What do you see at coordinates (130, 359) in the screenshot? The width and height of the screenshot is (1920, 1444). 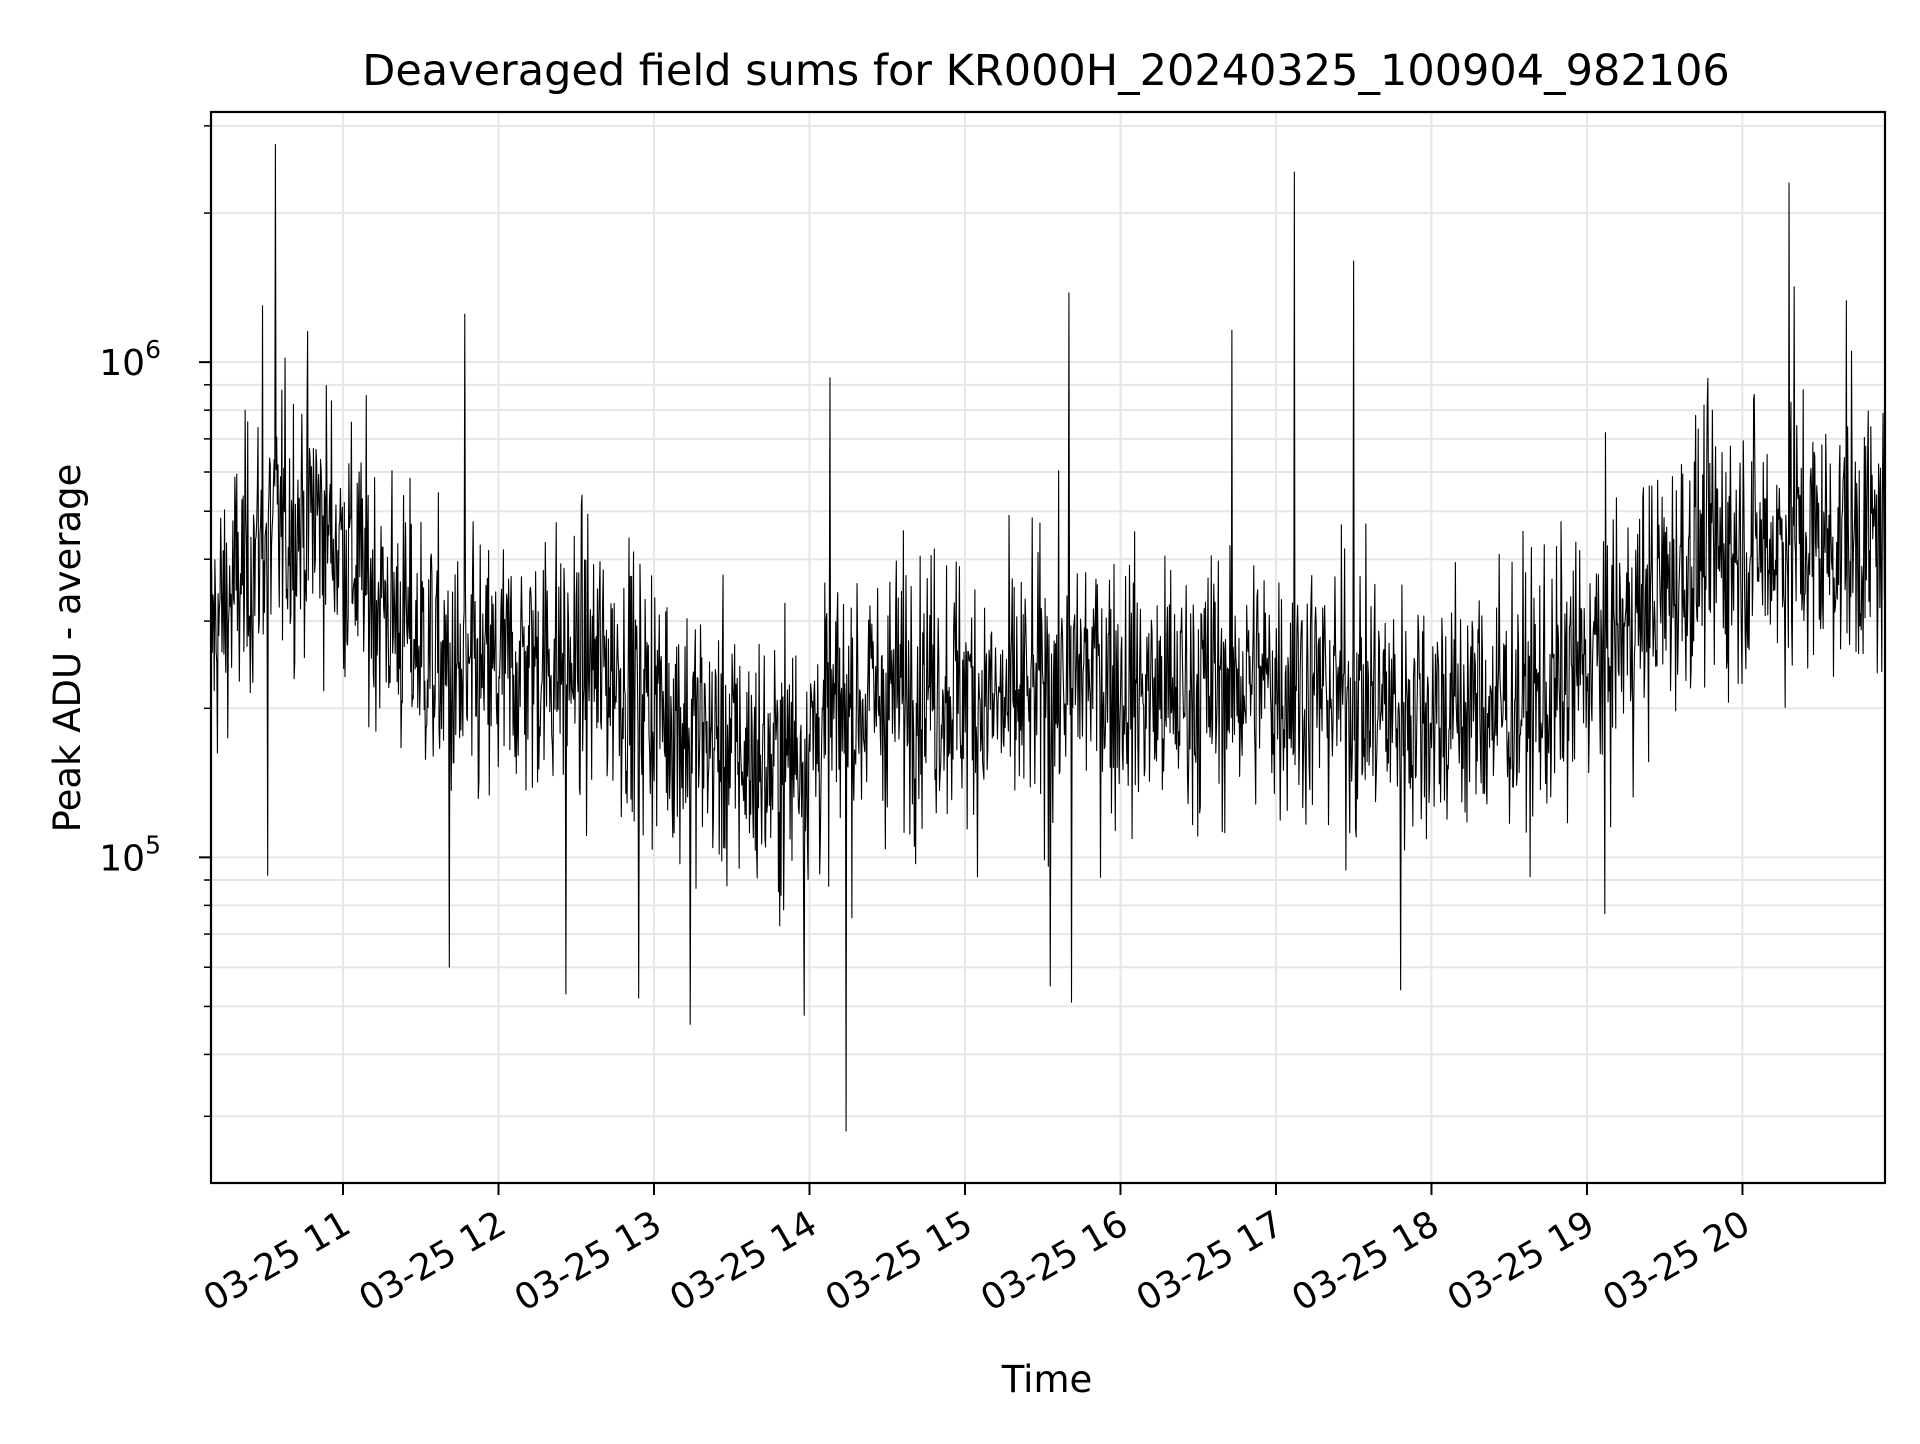 I see `y-tick-label: 10⁶` at bounding box center [130, 359].